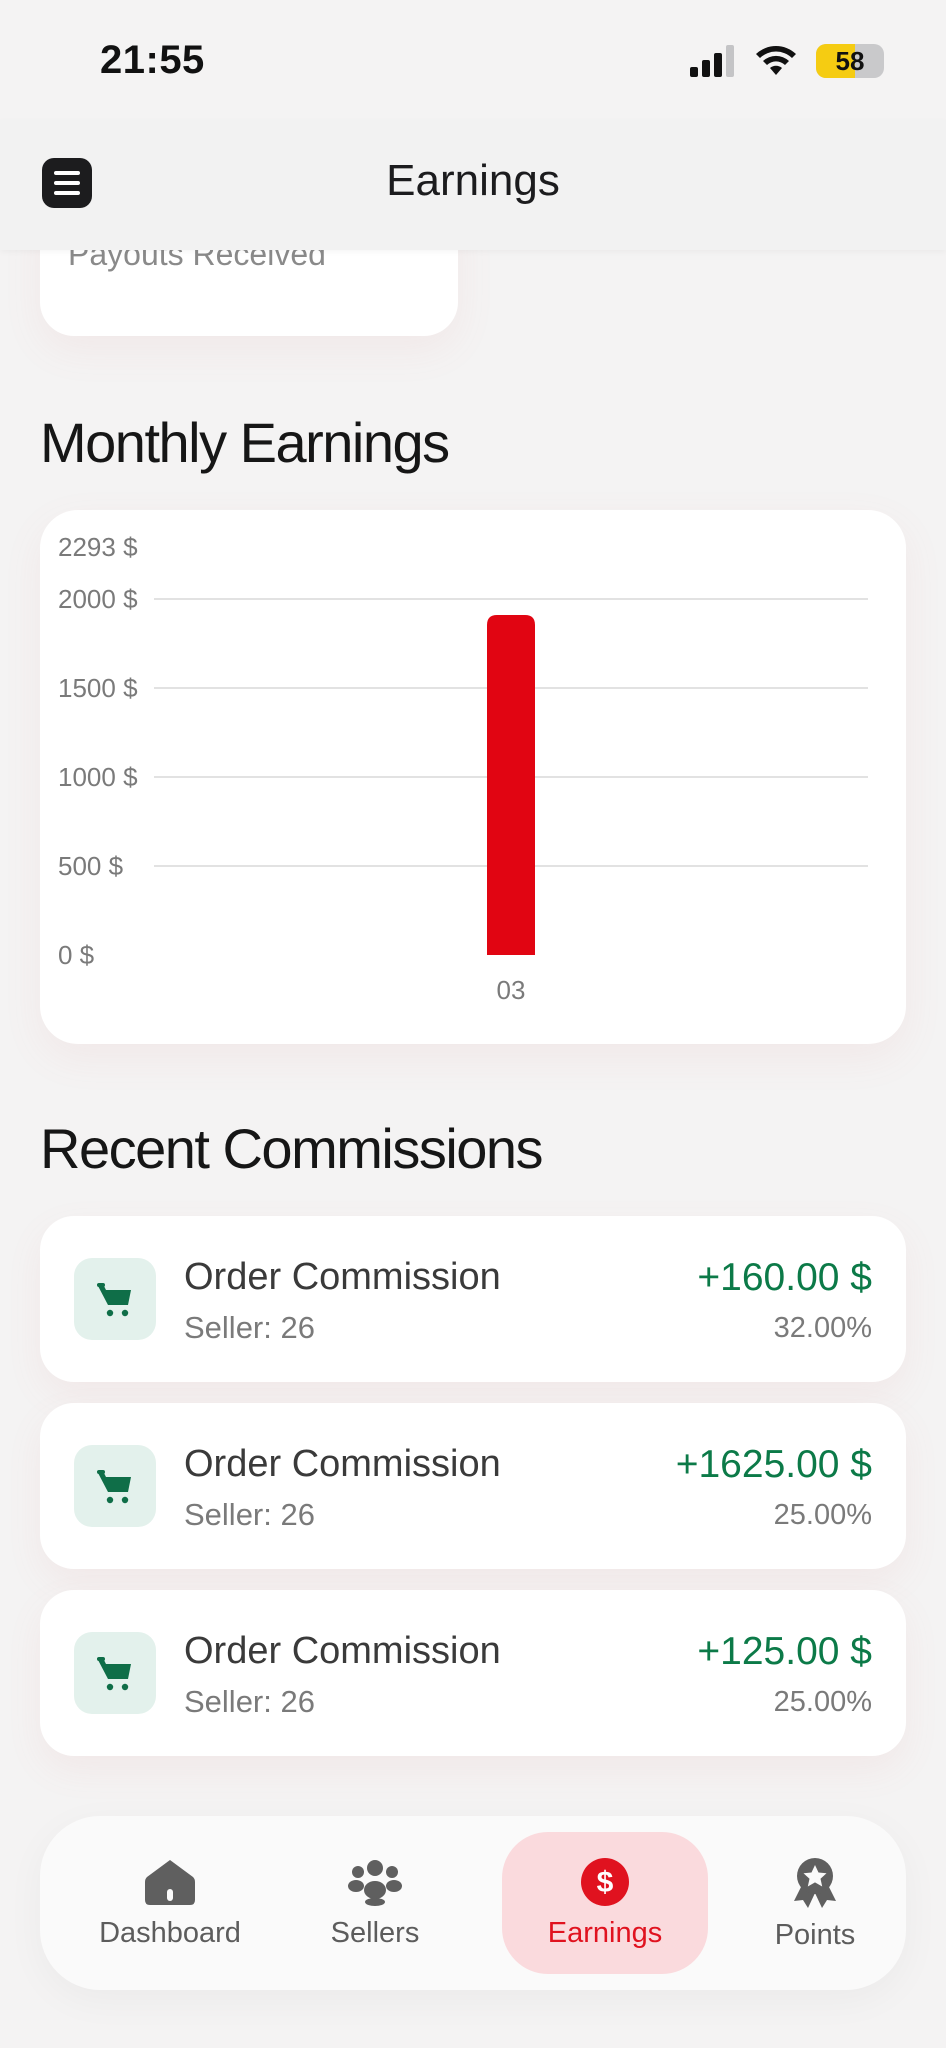 This screenshot has height=2048, width=946. I want to click on signal-icon, so click(712, 61).